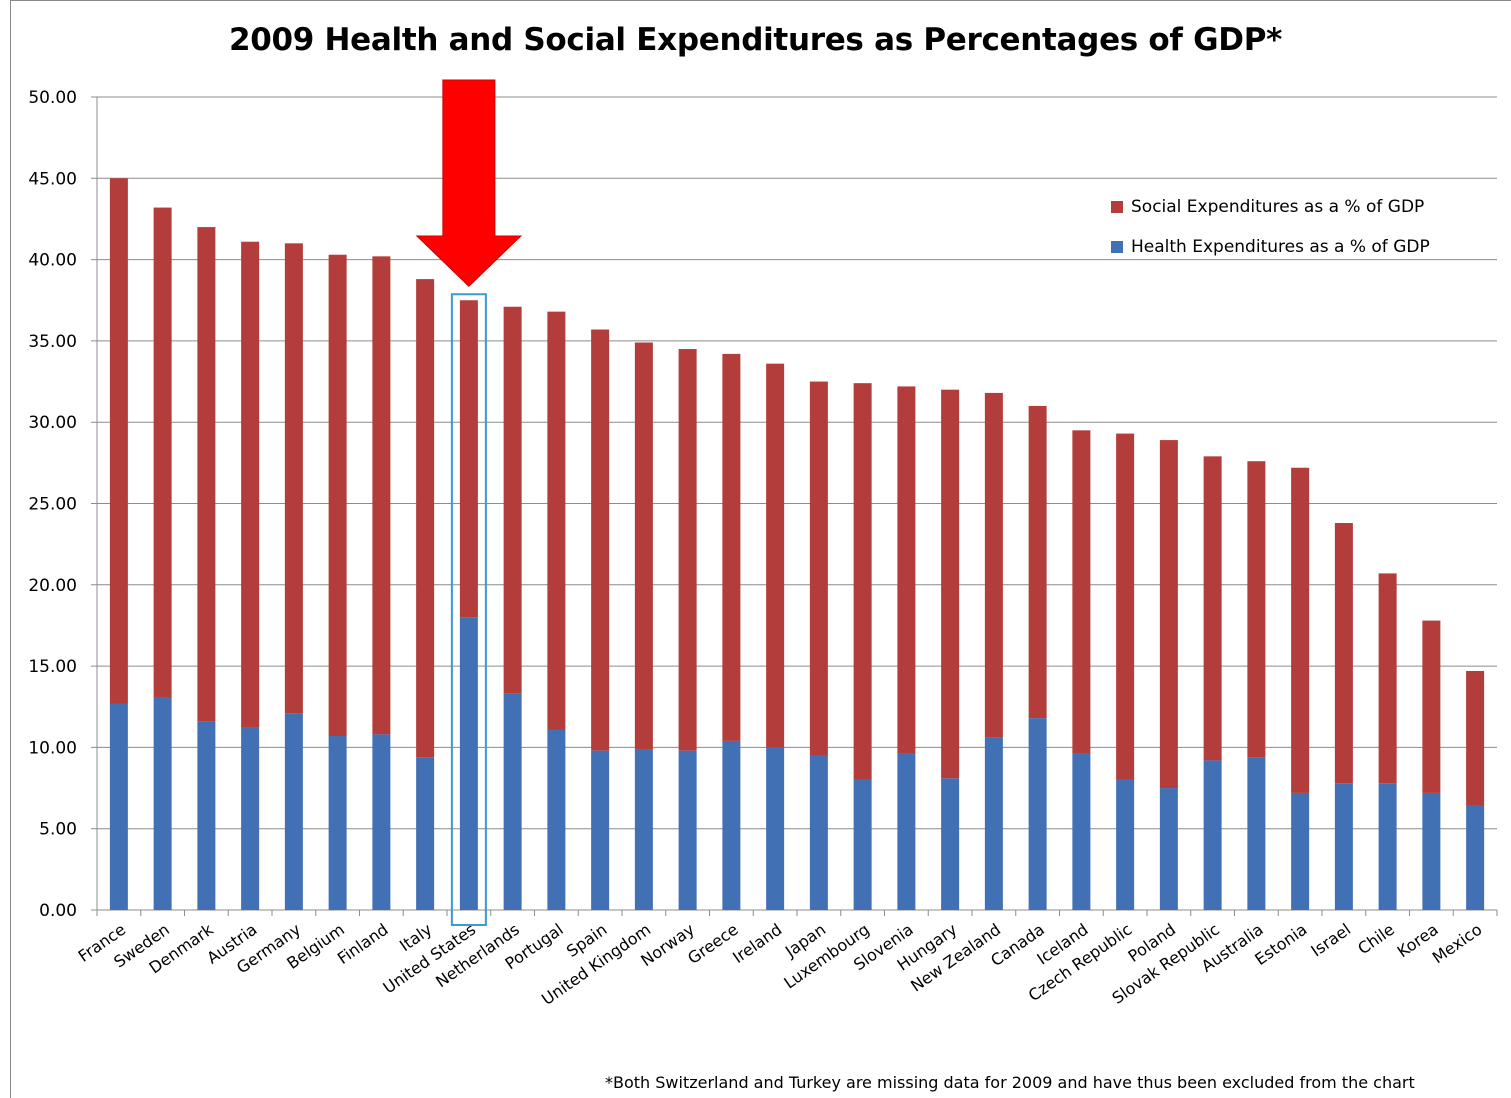  Describe the element at coordinates (1278, 207) in the screenshot. I see `legend-label-social: Social Expenditures as a % of GDP` at that location.